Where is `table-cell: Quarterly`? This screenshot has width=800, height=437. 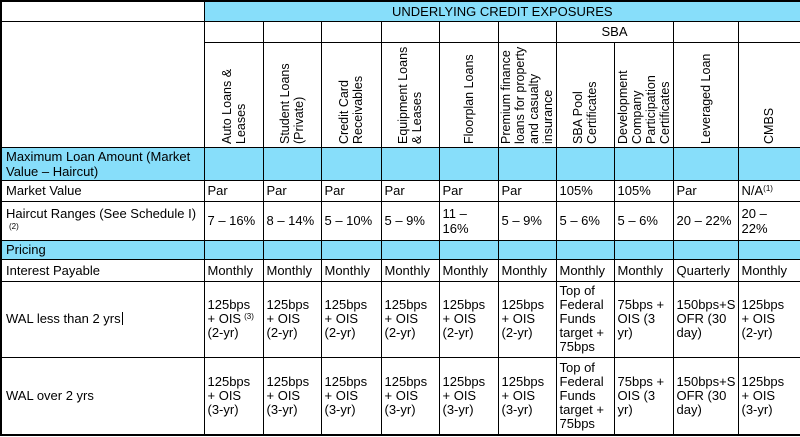
table-cell: Quarterly is located at coordinates (705, 270).